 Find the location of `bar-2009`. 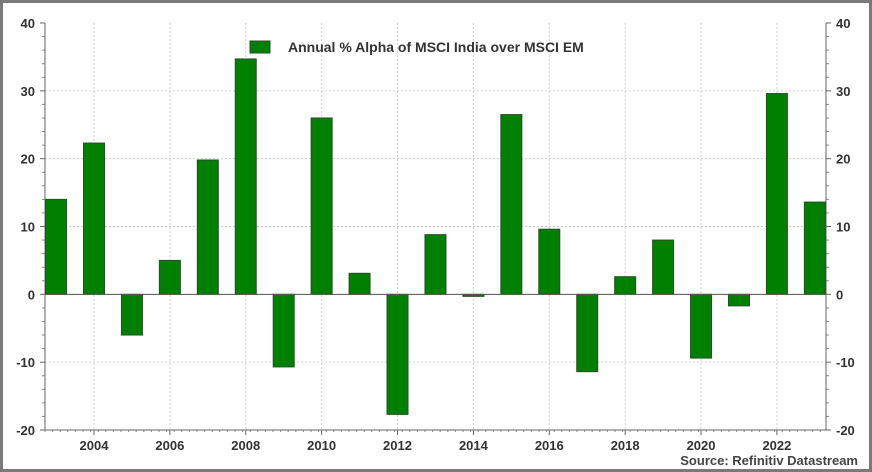

bar-2009 is located at coordinates (283, 330).